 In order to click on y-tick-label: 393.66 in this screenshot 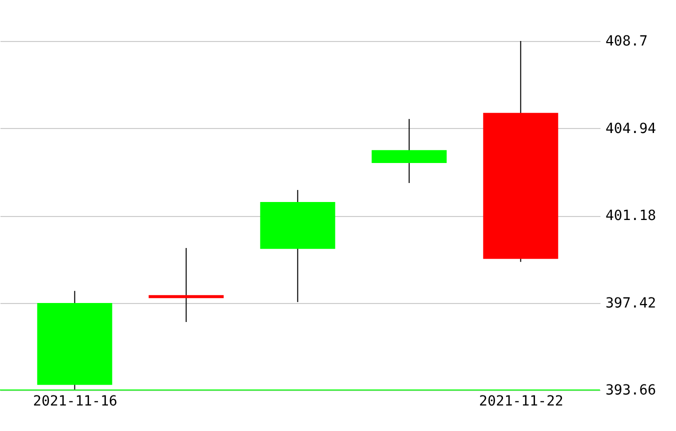, I will do `click(631, 390)`.